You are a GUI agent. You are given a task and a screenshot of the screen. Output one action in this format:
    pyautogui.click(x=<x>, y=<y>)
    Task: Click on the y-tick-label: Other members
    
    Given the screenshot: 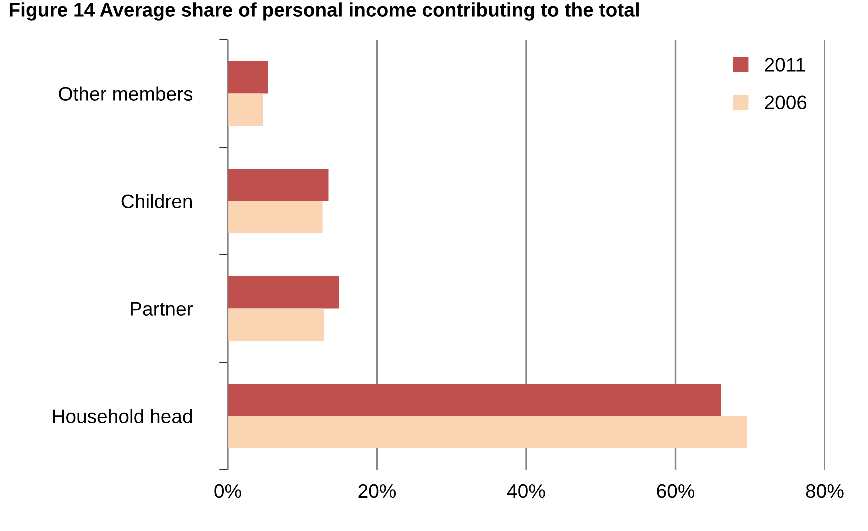 What is the action you would take?
    pyautogui.click(x=126, y=93)
    